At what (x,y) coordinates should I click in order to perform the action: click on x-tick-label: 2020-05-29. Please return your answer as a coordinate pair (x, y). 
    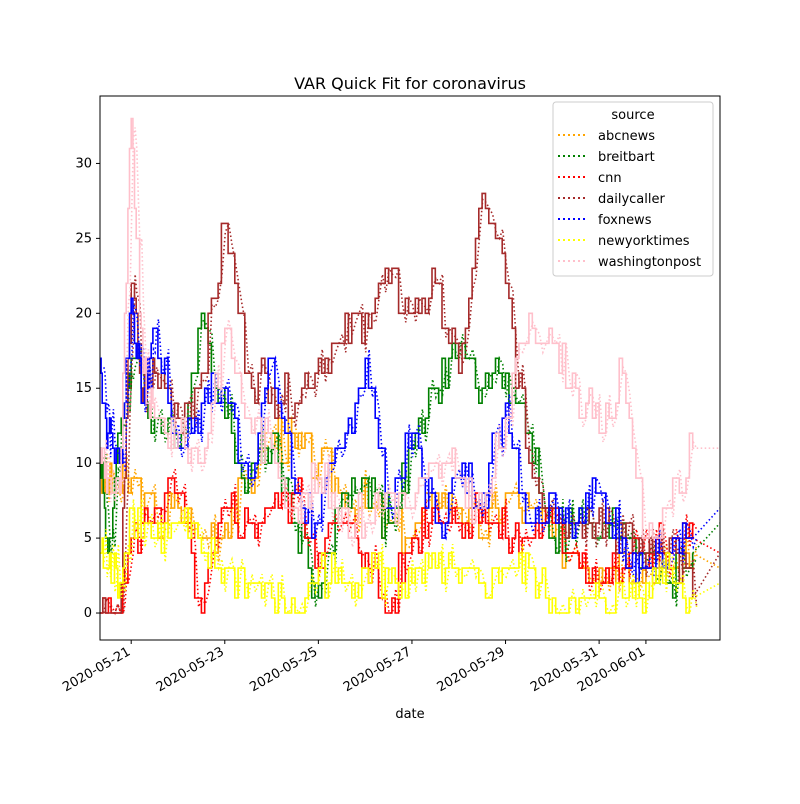
    Looking at the image, I should click on (471, 669).